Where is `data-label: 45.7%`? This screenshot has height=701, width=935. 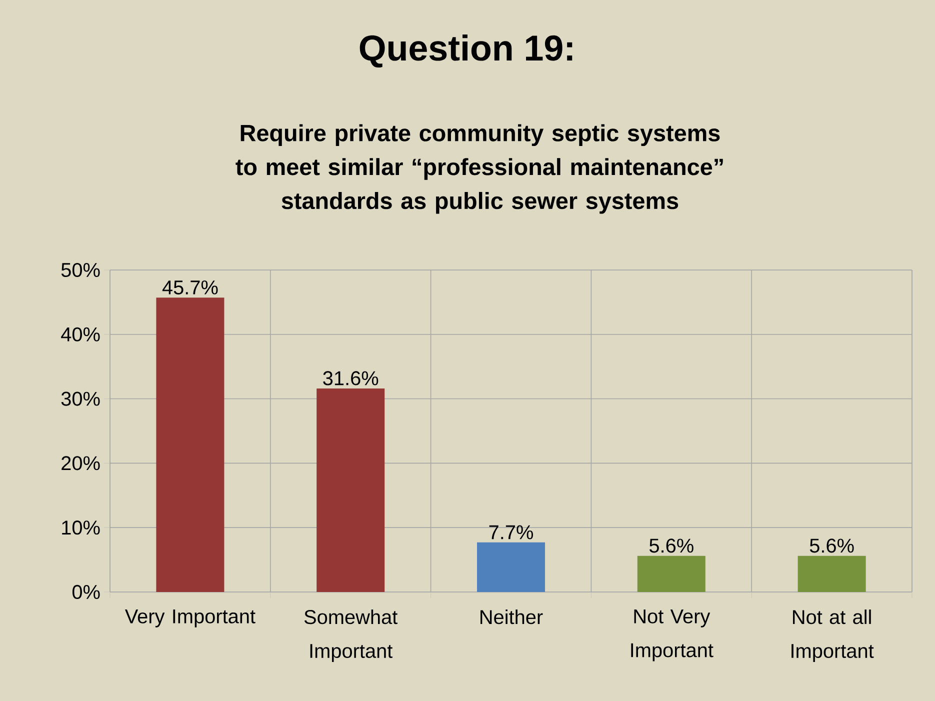
data-label: 45.7% is located at coordinates (190, 287).